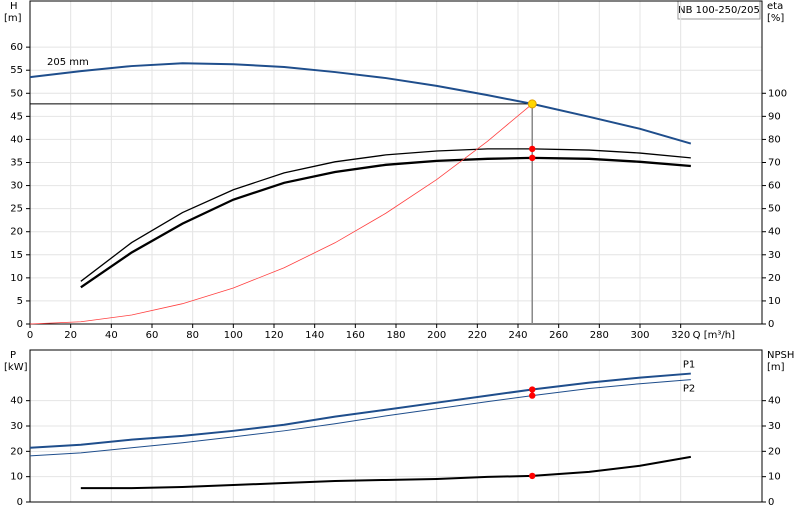 The width and height of the screenshot is (800, 520). Describe the element at coordinates (70, 335) in the screenshot. I see `x-tick-label: 20` at that location.